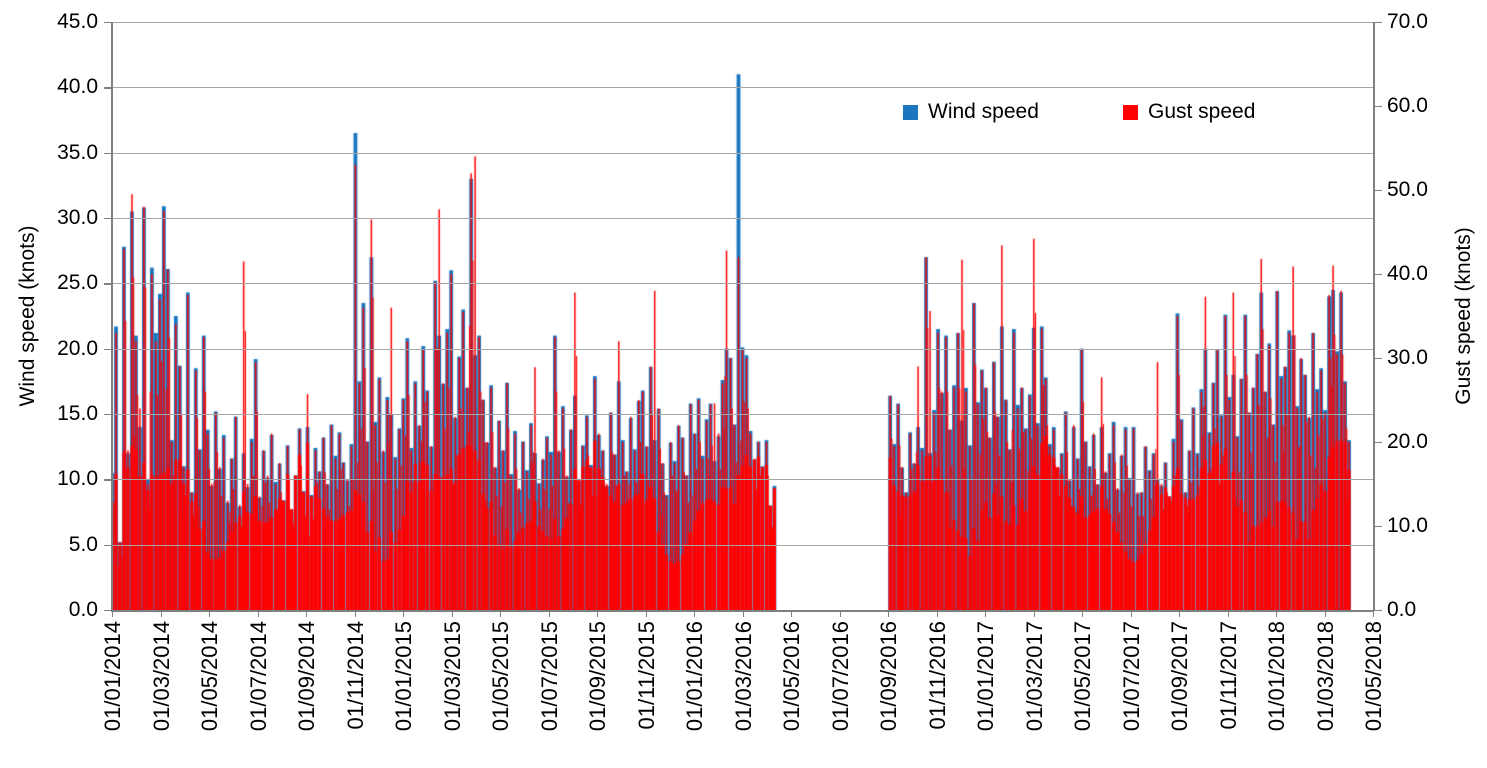 This screenshot has height=768, width=1487. What do you see at coordinates (1463, 316) in the screenshot?
I see `right-axis-title: Gust speed (knots)` at bounding box center [1463, 316].